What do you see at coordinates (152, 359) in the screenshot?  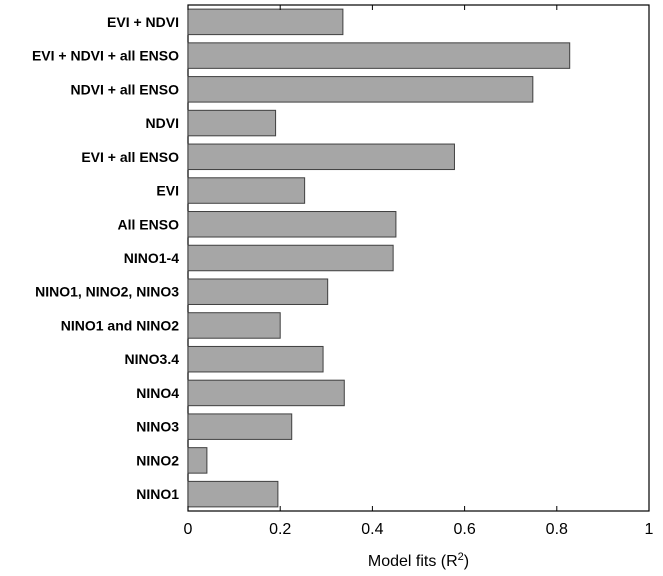 I see `category-label: NINO3.4` at bounding box center [152, 359].